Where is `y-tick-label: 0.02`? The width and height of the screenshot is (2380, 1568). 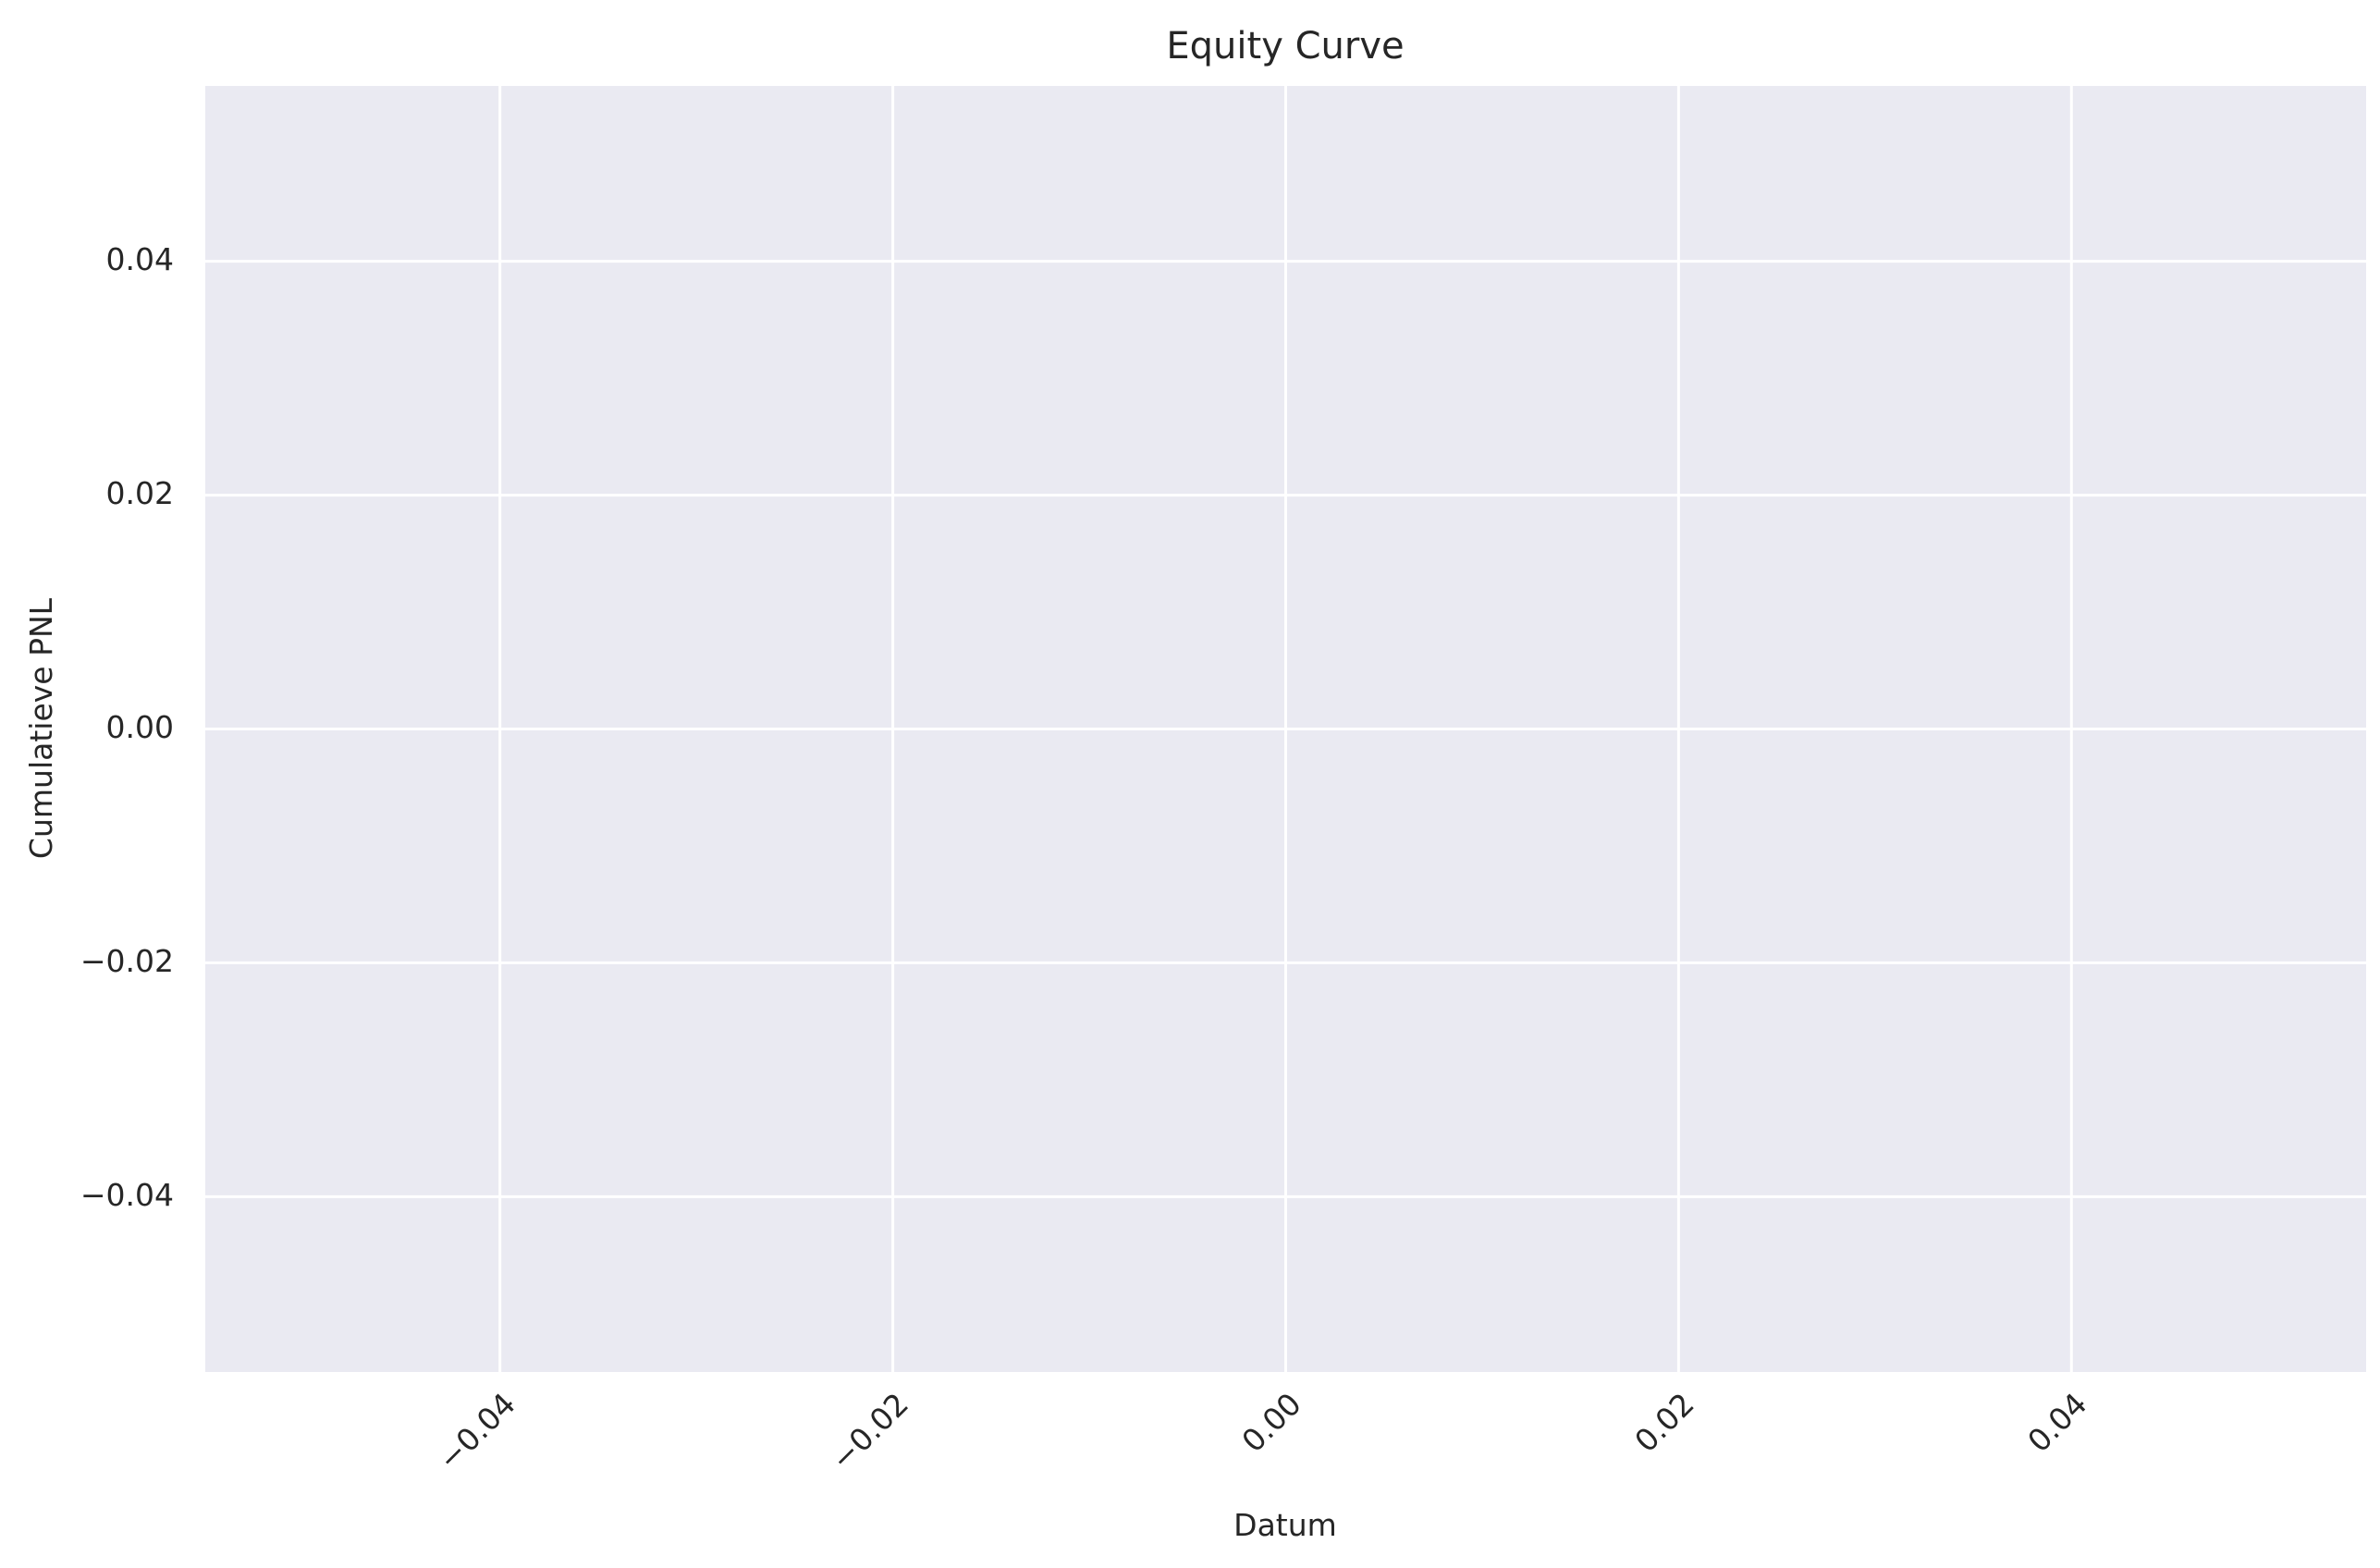 y-tick-label: 0.02 is located at coordinates (140, 493).